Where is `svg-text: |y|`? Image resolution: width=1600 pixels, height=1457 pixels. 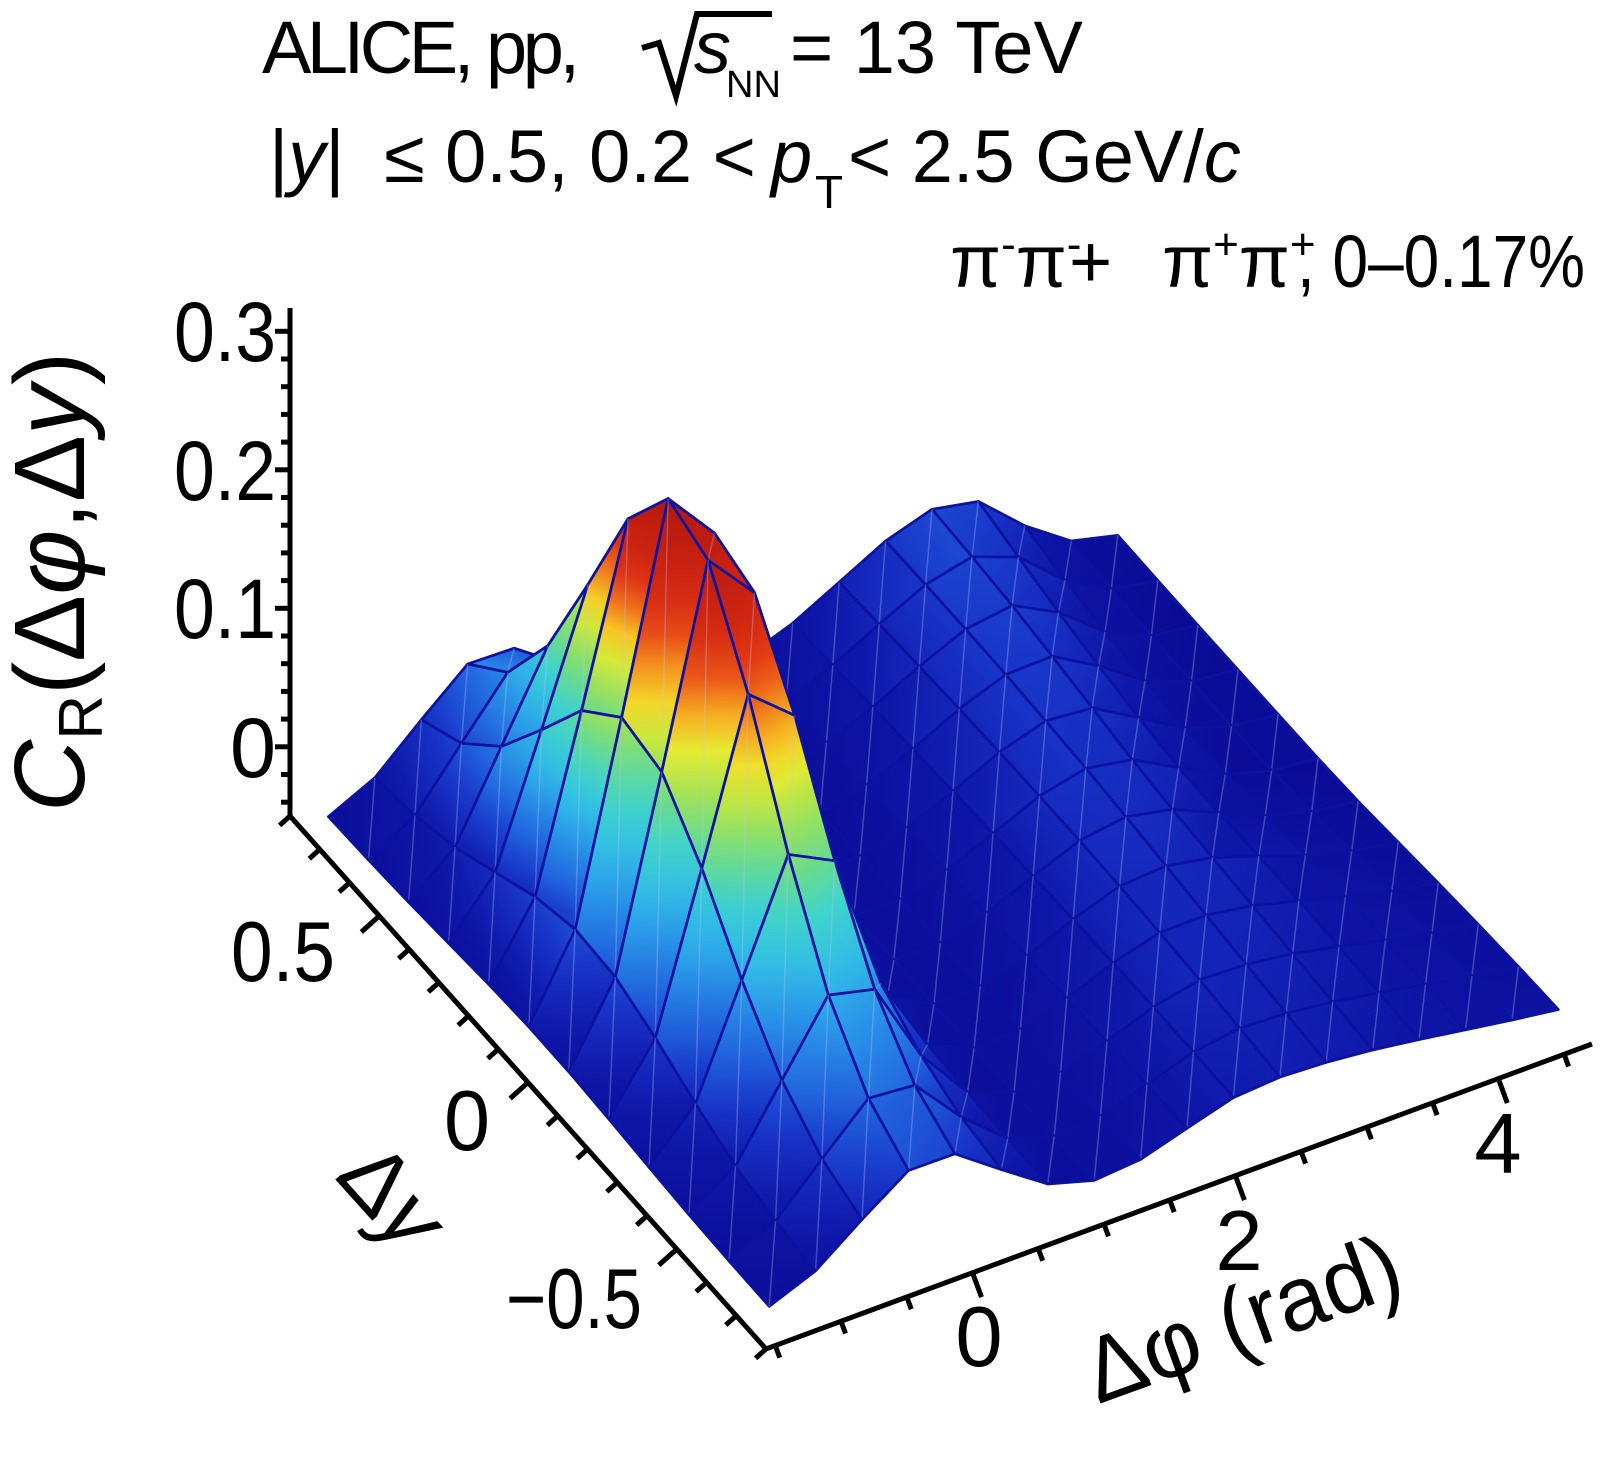
svg-text: |y| is located at coordinates (306, 156).